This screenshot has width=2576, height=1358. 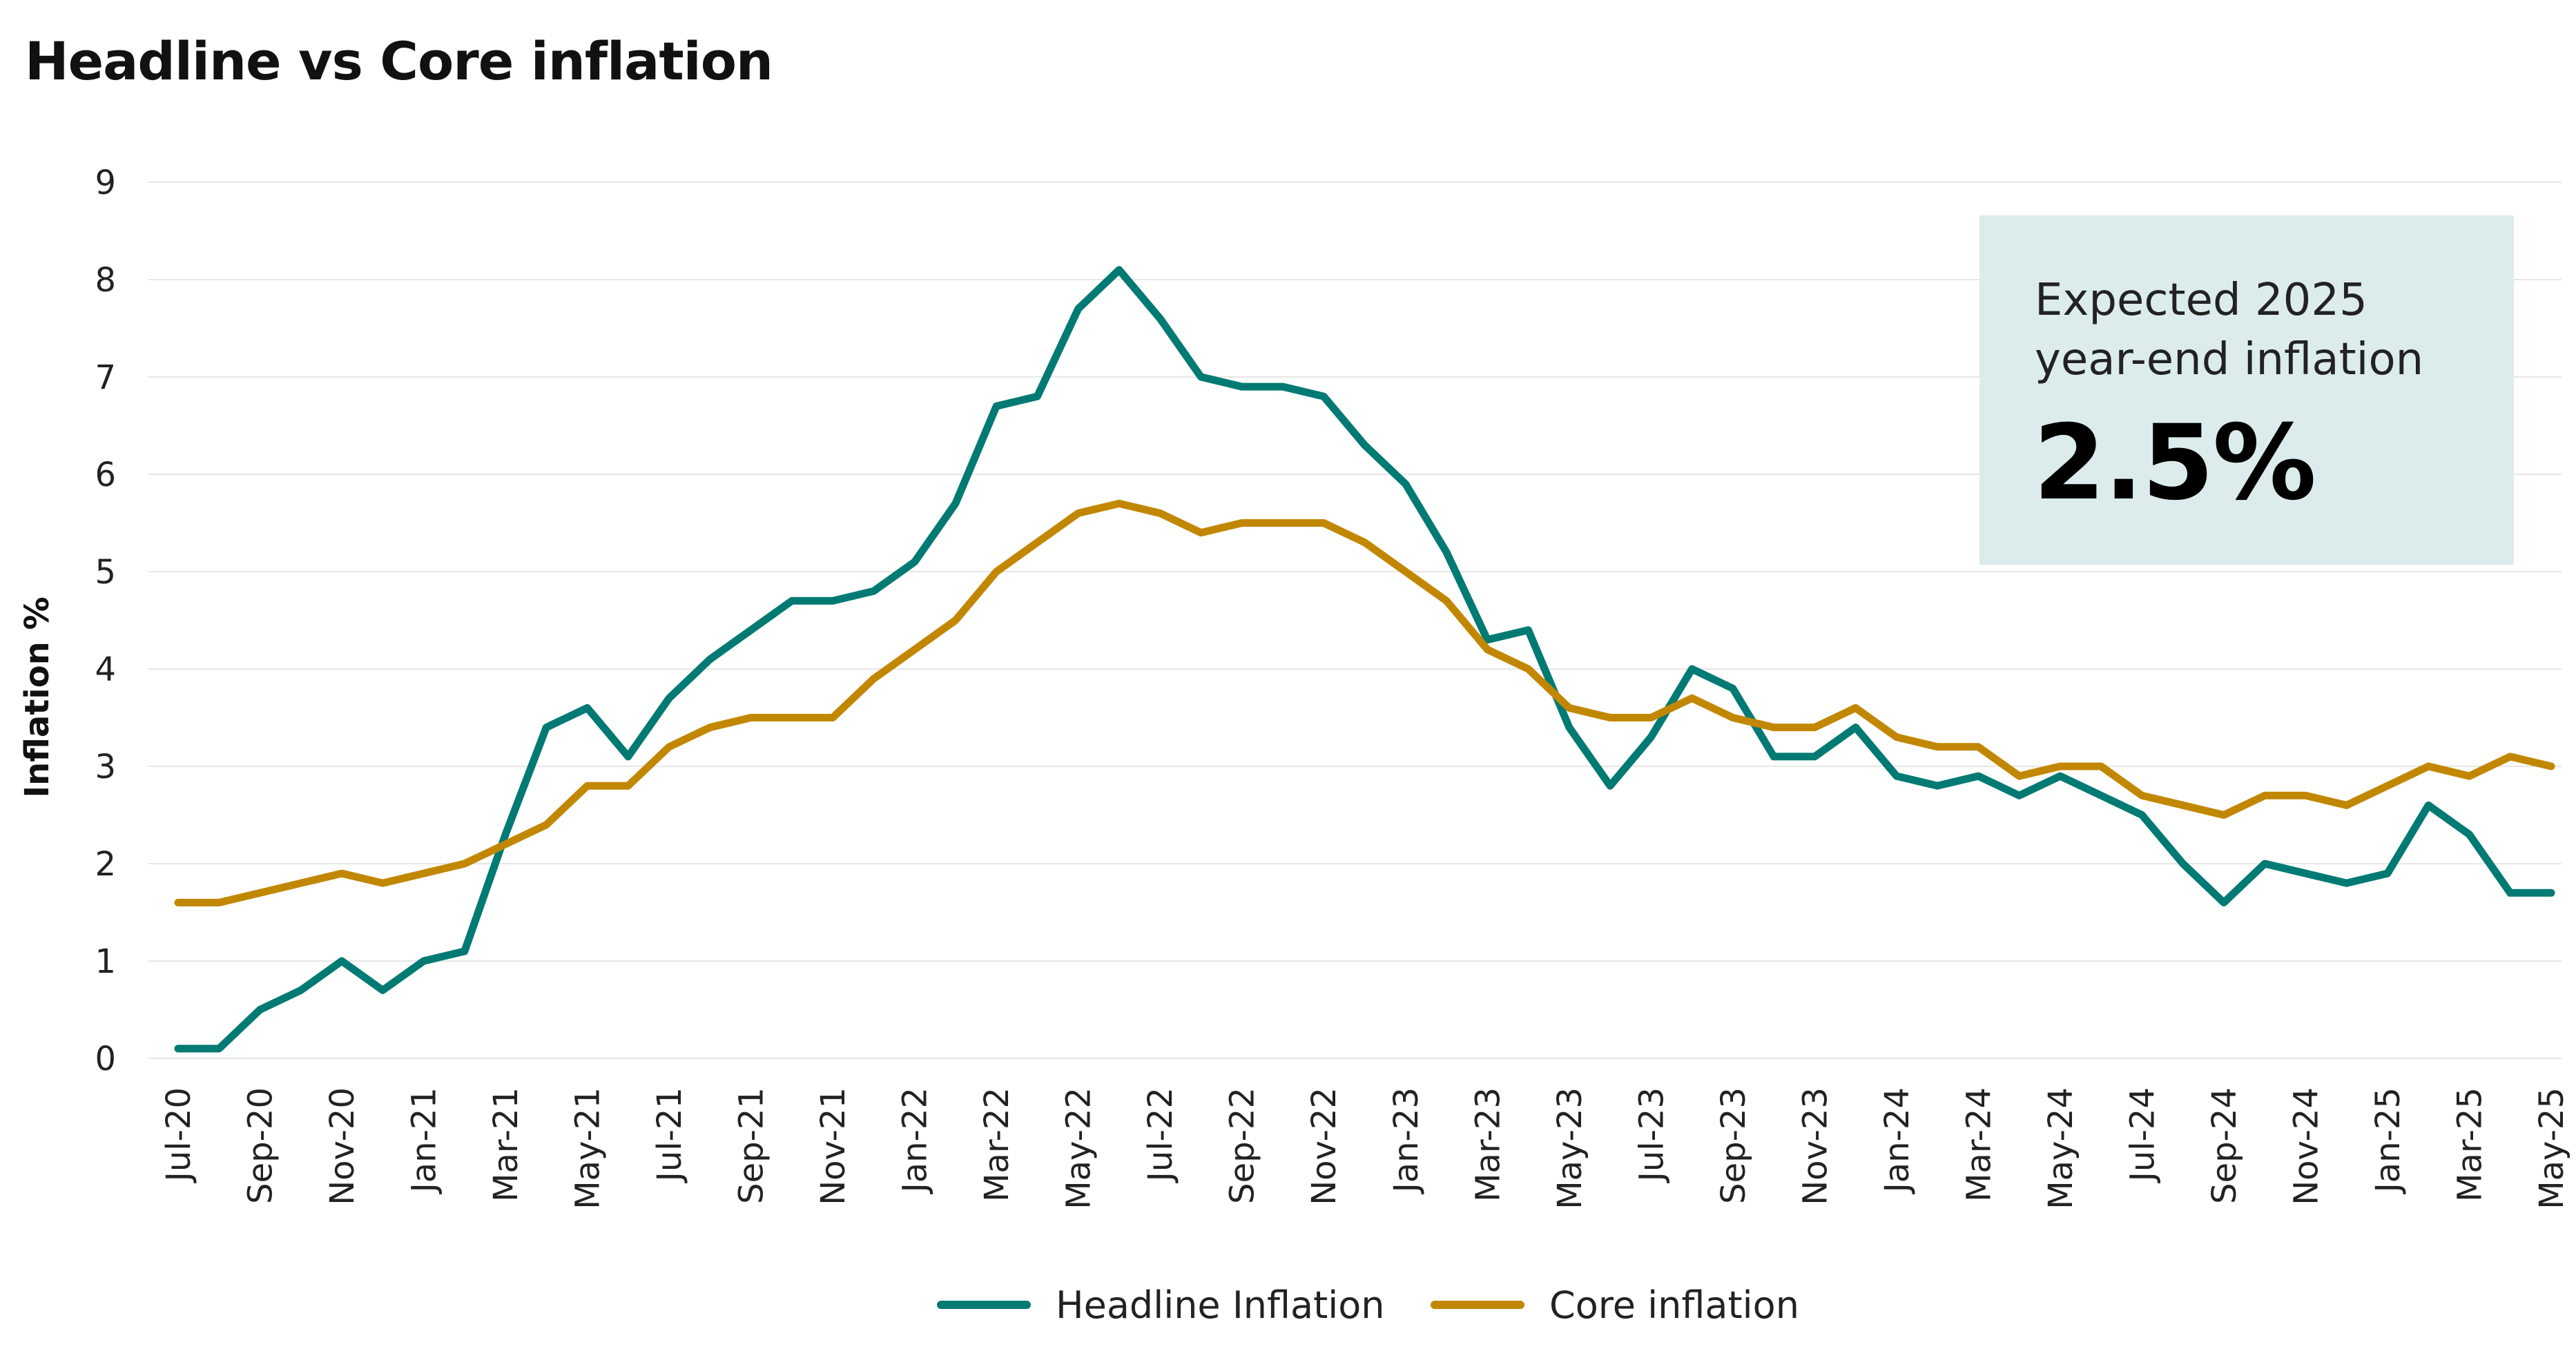 I want to click on y-tick-label: 8, so click(x=105, y=280).